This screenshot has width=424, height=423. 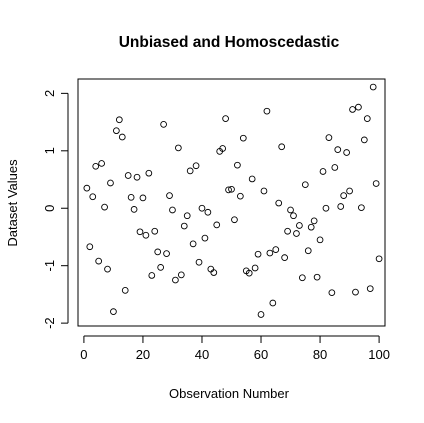 I want to click on chart-title: Unbiased and Homoscedastic, so click(x=229, y=42).